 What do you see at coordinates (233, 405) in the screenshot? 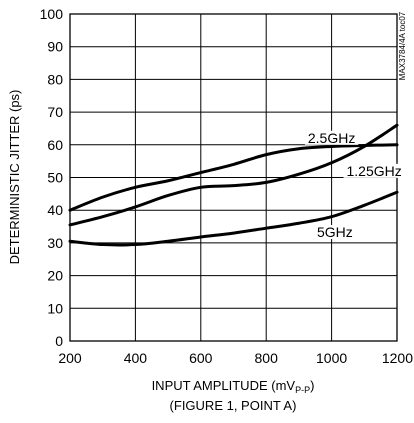
I see `x-axis-label-line2: (FIGURE 1, POINT A)` at bounding box center [233, 405].